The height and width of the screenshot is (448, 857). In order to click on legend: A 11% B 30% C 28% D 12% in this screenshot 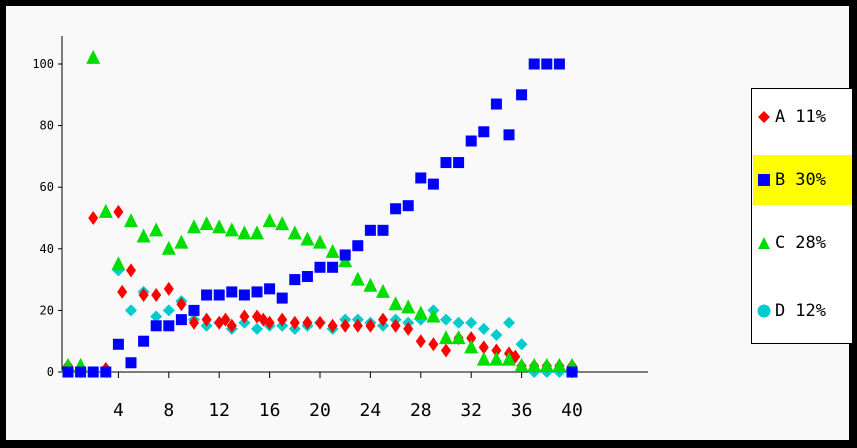, I will do `click(802, 216)`.